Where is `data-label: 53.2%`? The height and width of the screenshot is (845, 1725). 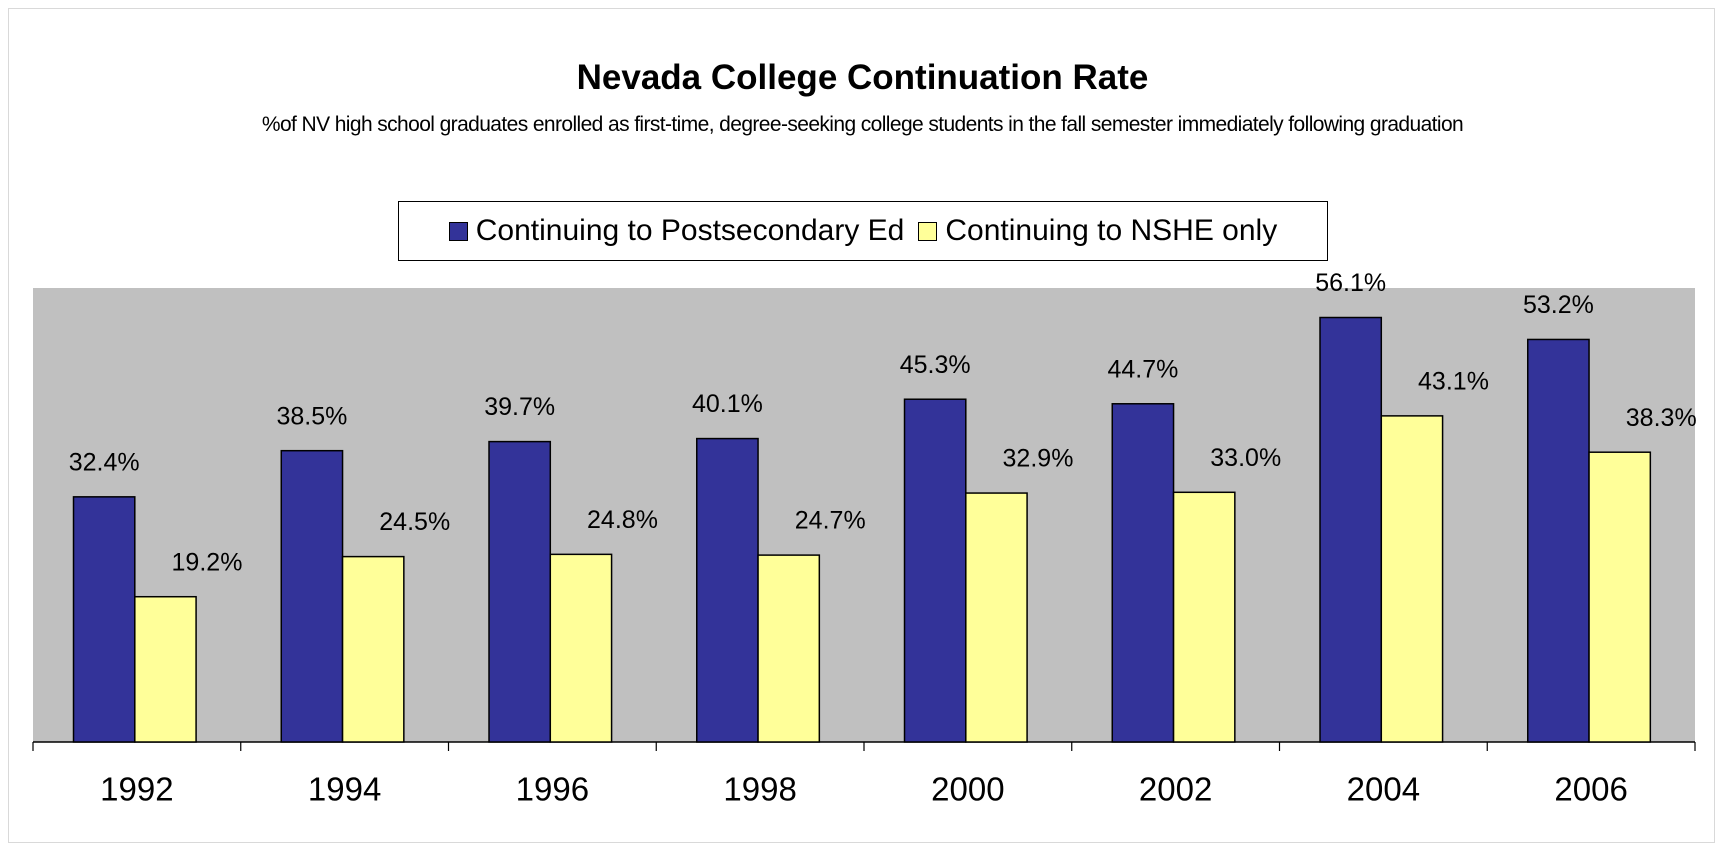 data-label: 53.2% is located at coordinates (1558, 305).